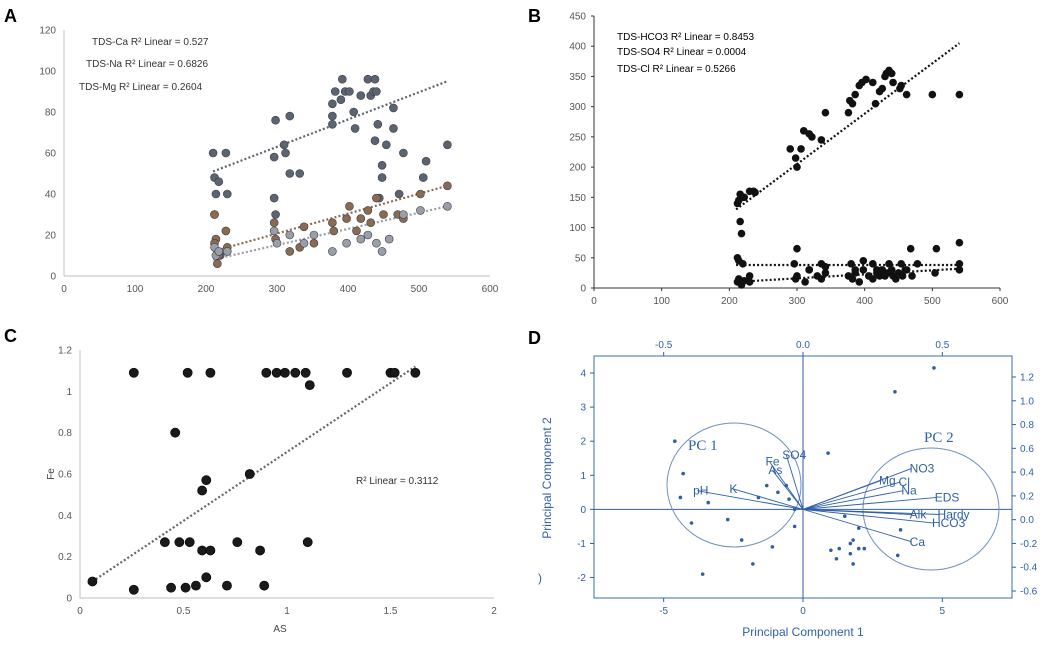 The height and width of the screenshot is (648, 1045). I want to click on d-vector-label: pH, so click(700, 491).